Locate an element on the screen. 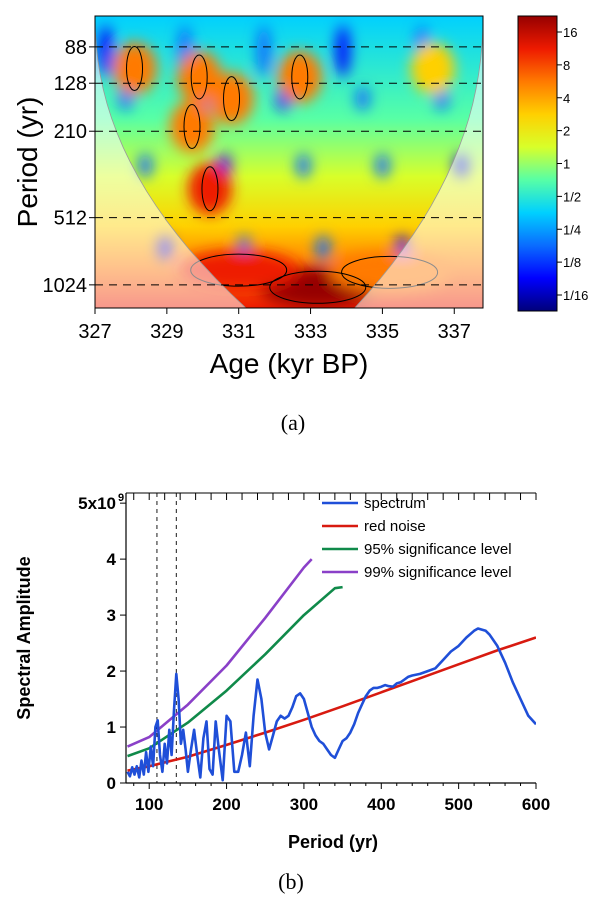 Image resolution: width=600 pixels, height=897 pixels. caption-a: (a) is located at coordinates (293, 422).